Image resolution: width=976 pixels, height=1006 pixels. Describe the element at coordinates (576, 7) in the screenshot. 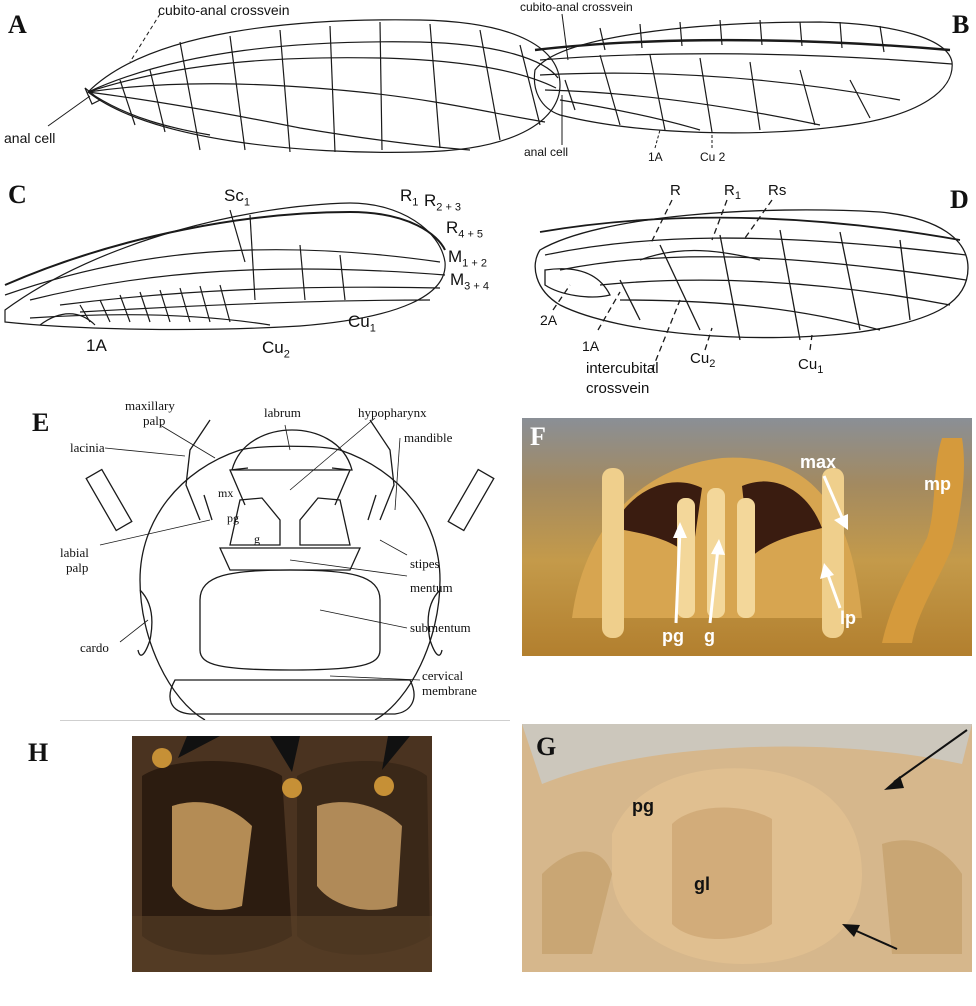

I see `label-b-crossvein: cubito-anal crossvein` at that location.